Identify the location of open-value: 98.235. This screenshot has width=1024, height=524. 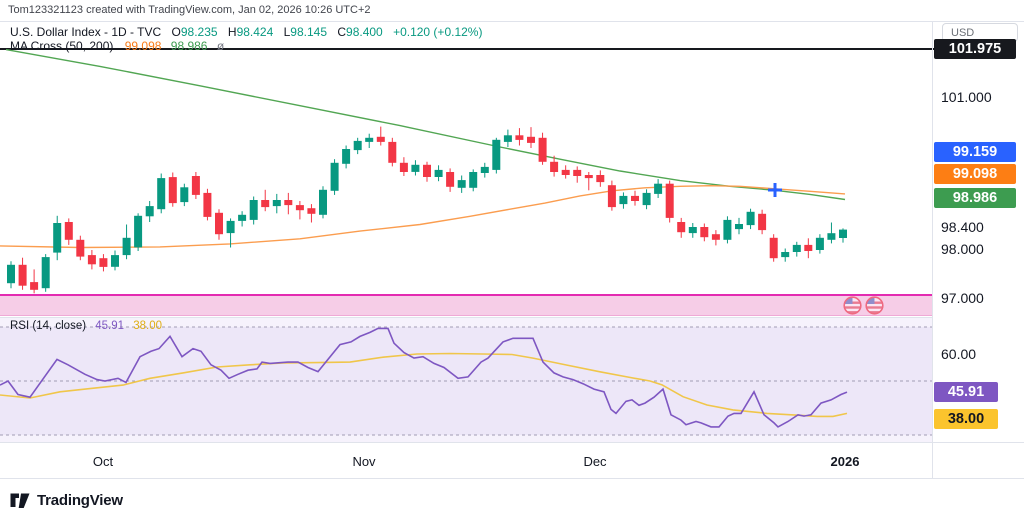
(199, 32).